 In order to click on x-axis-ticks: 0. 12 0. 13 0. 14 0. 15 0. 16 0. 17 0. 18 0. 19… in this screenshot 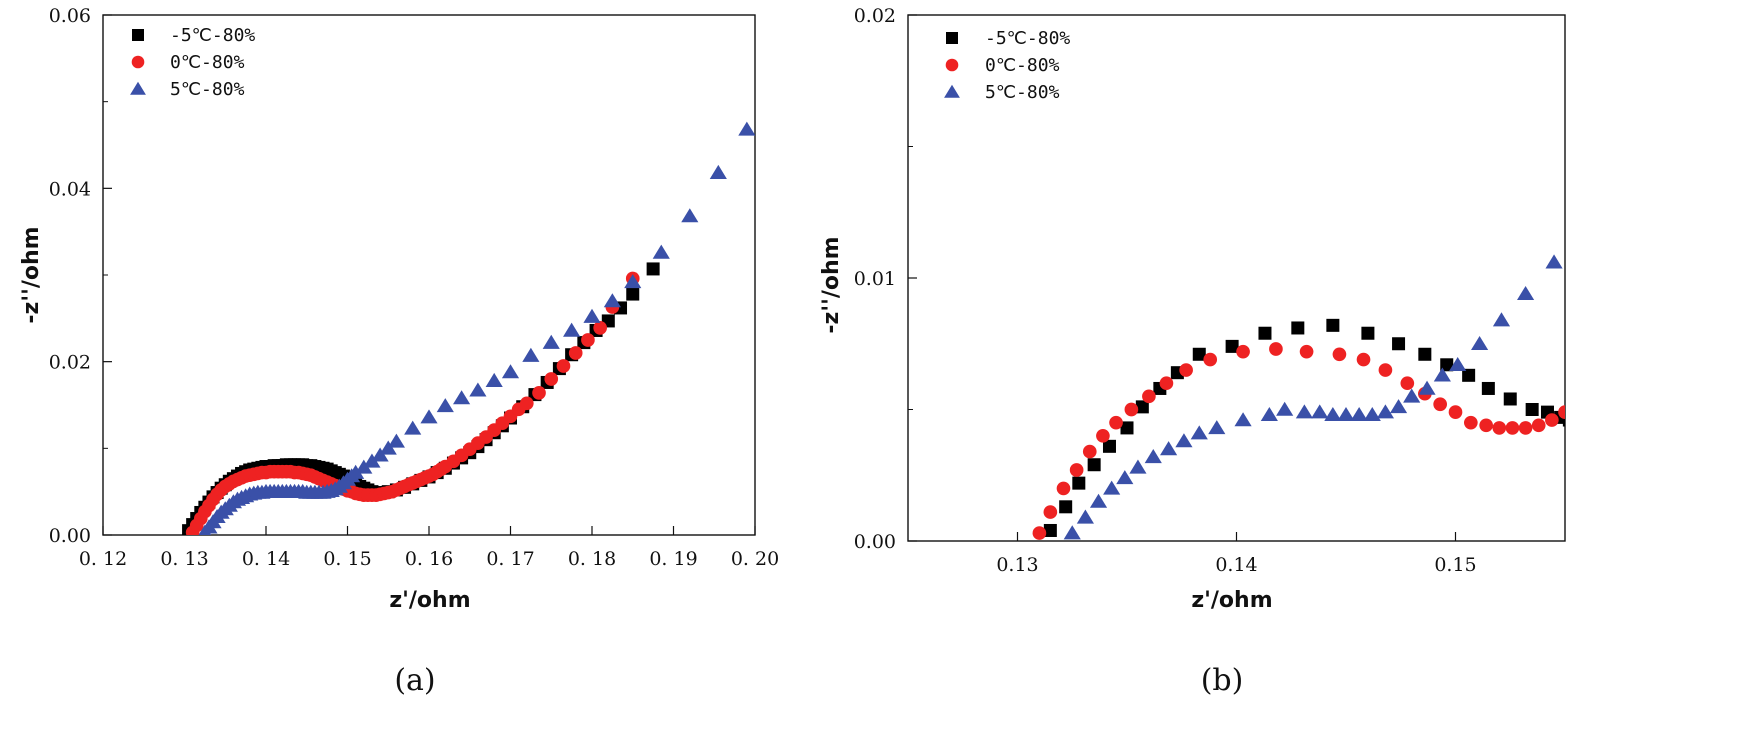, I will do `click(429, 548)`.